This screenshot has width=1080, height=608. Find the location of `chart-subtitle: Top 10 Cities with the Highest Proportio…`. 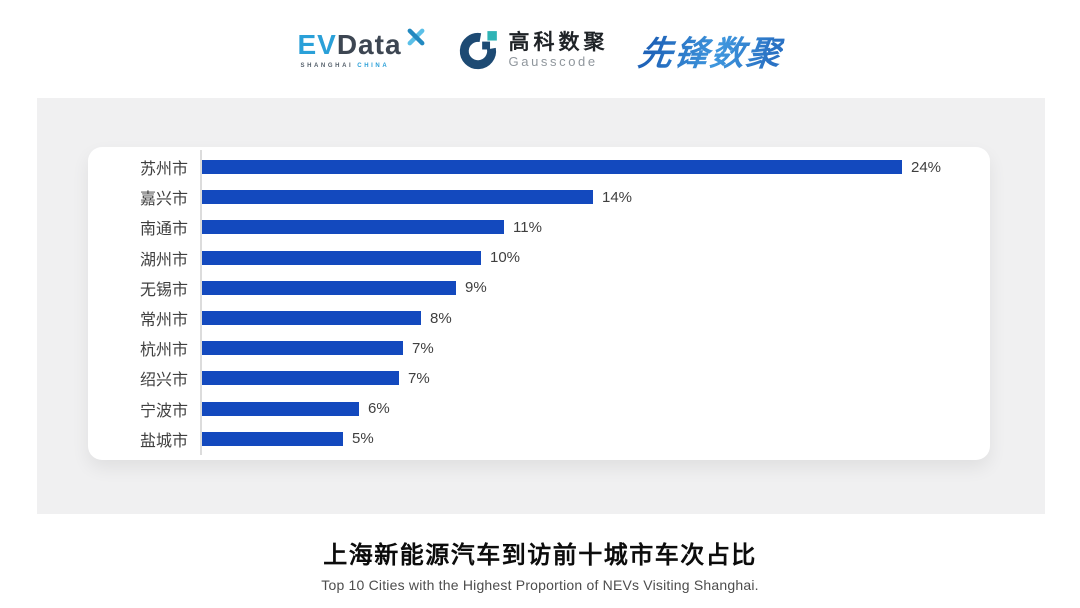

chart-subtitle: Top 10 Cities with the Highest Proportio… is located at coordinates (540, 585).